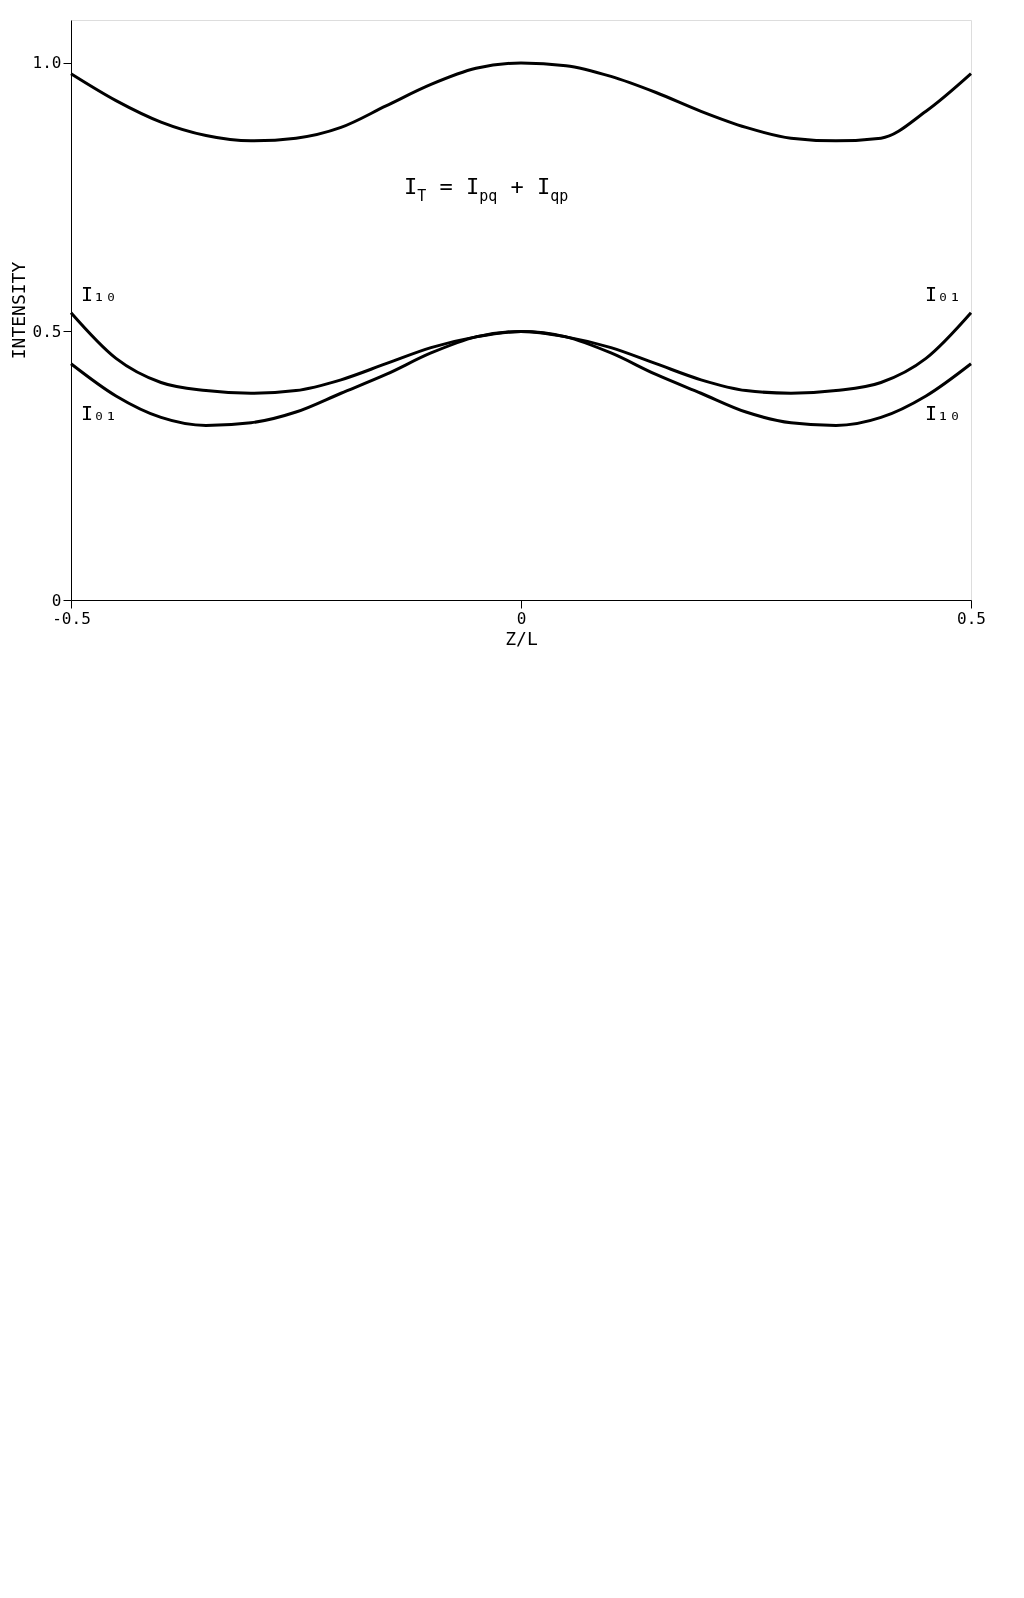 This screenshot has width=1024, height=1598. I want to click on series-label: I₁₀, so click(942, 412).